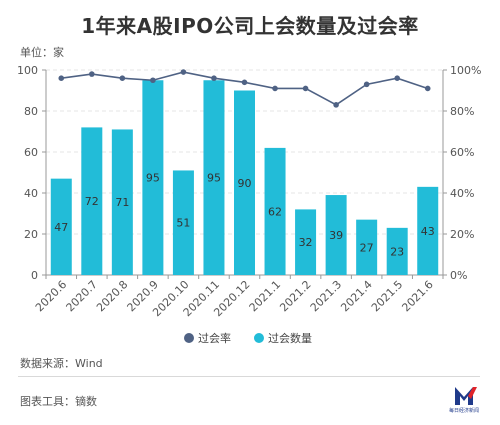 The image size is (500, 425). Describe the element at coordinates (290, 338) in the screenshot. I see `legend-label: 过会数量` at that location.